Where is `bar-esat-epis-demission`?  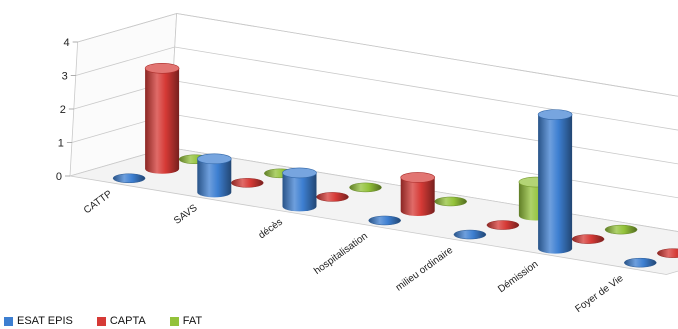 bar-esat-epis-demission is located at coordinates (555, 181).